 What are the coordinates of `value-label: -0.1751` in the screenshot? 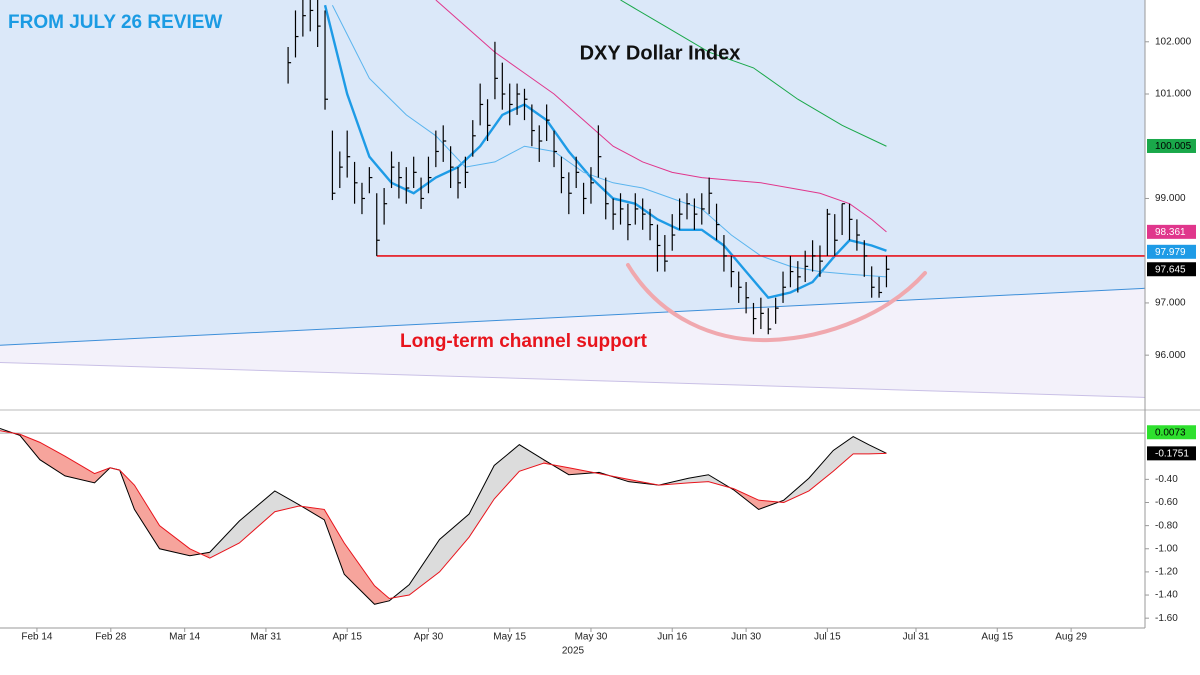 It's located at (1172, 453).